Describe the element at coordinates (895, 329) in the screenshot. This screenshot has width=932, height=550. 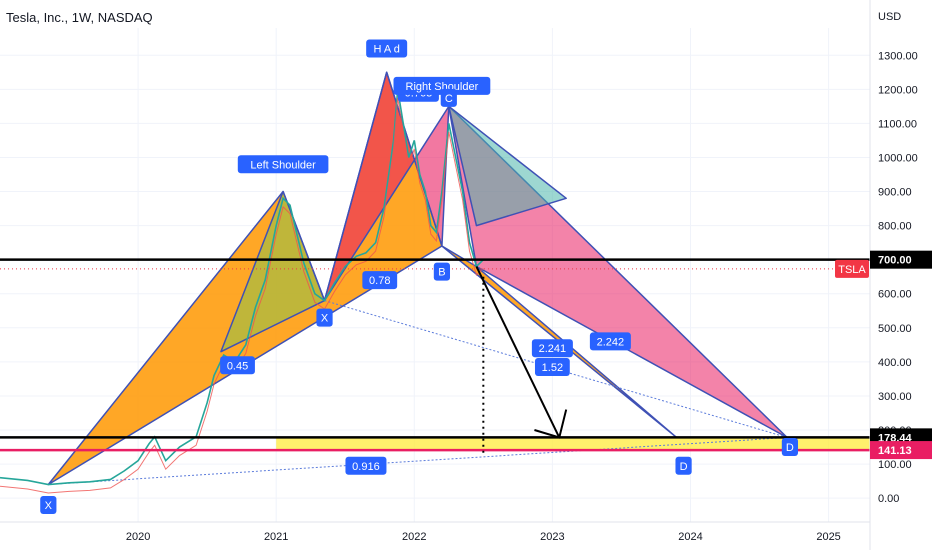
I see `y-tick-label: 500.00` at that location.